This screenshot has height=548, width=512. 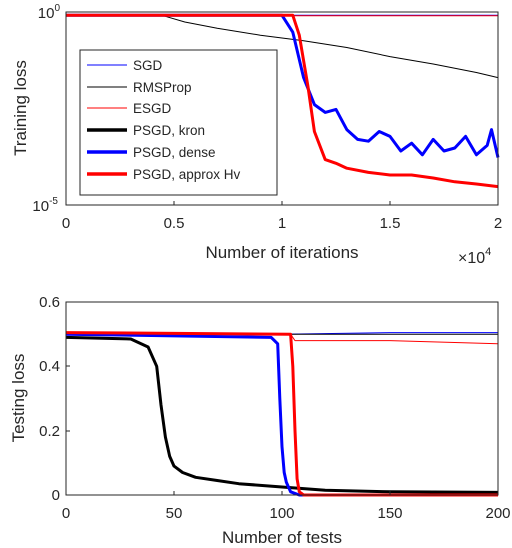 I want to click on bottom-ytick-label-1: 0.2, so click(x=49, y=431).